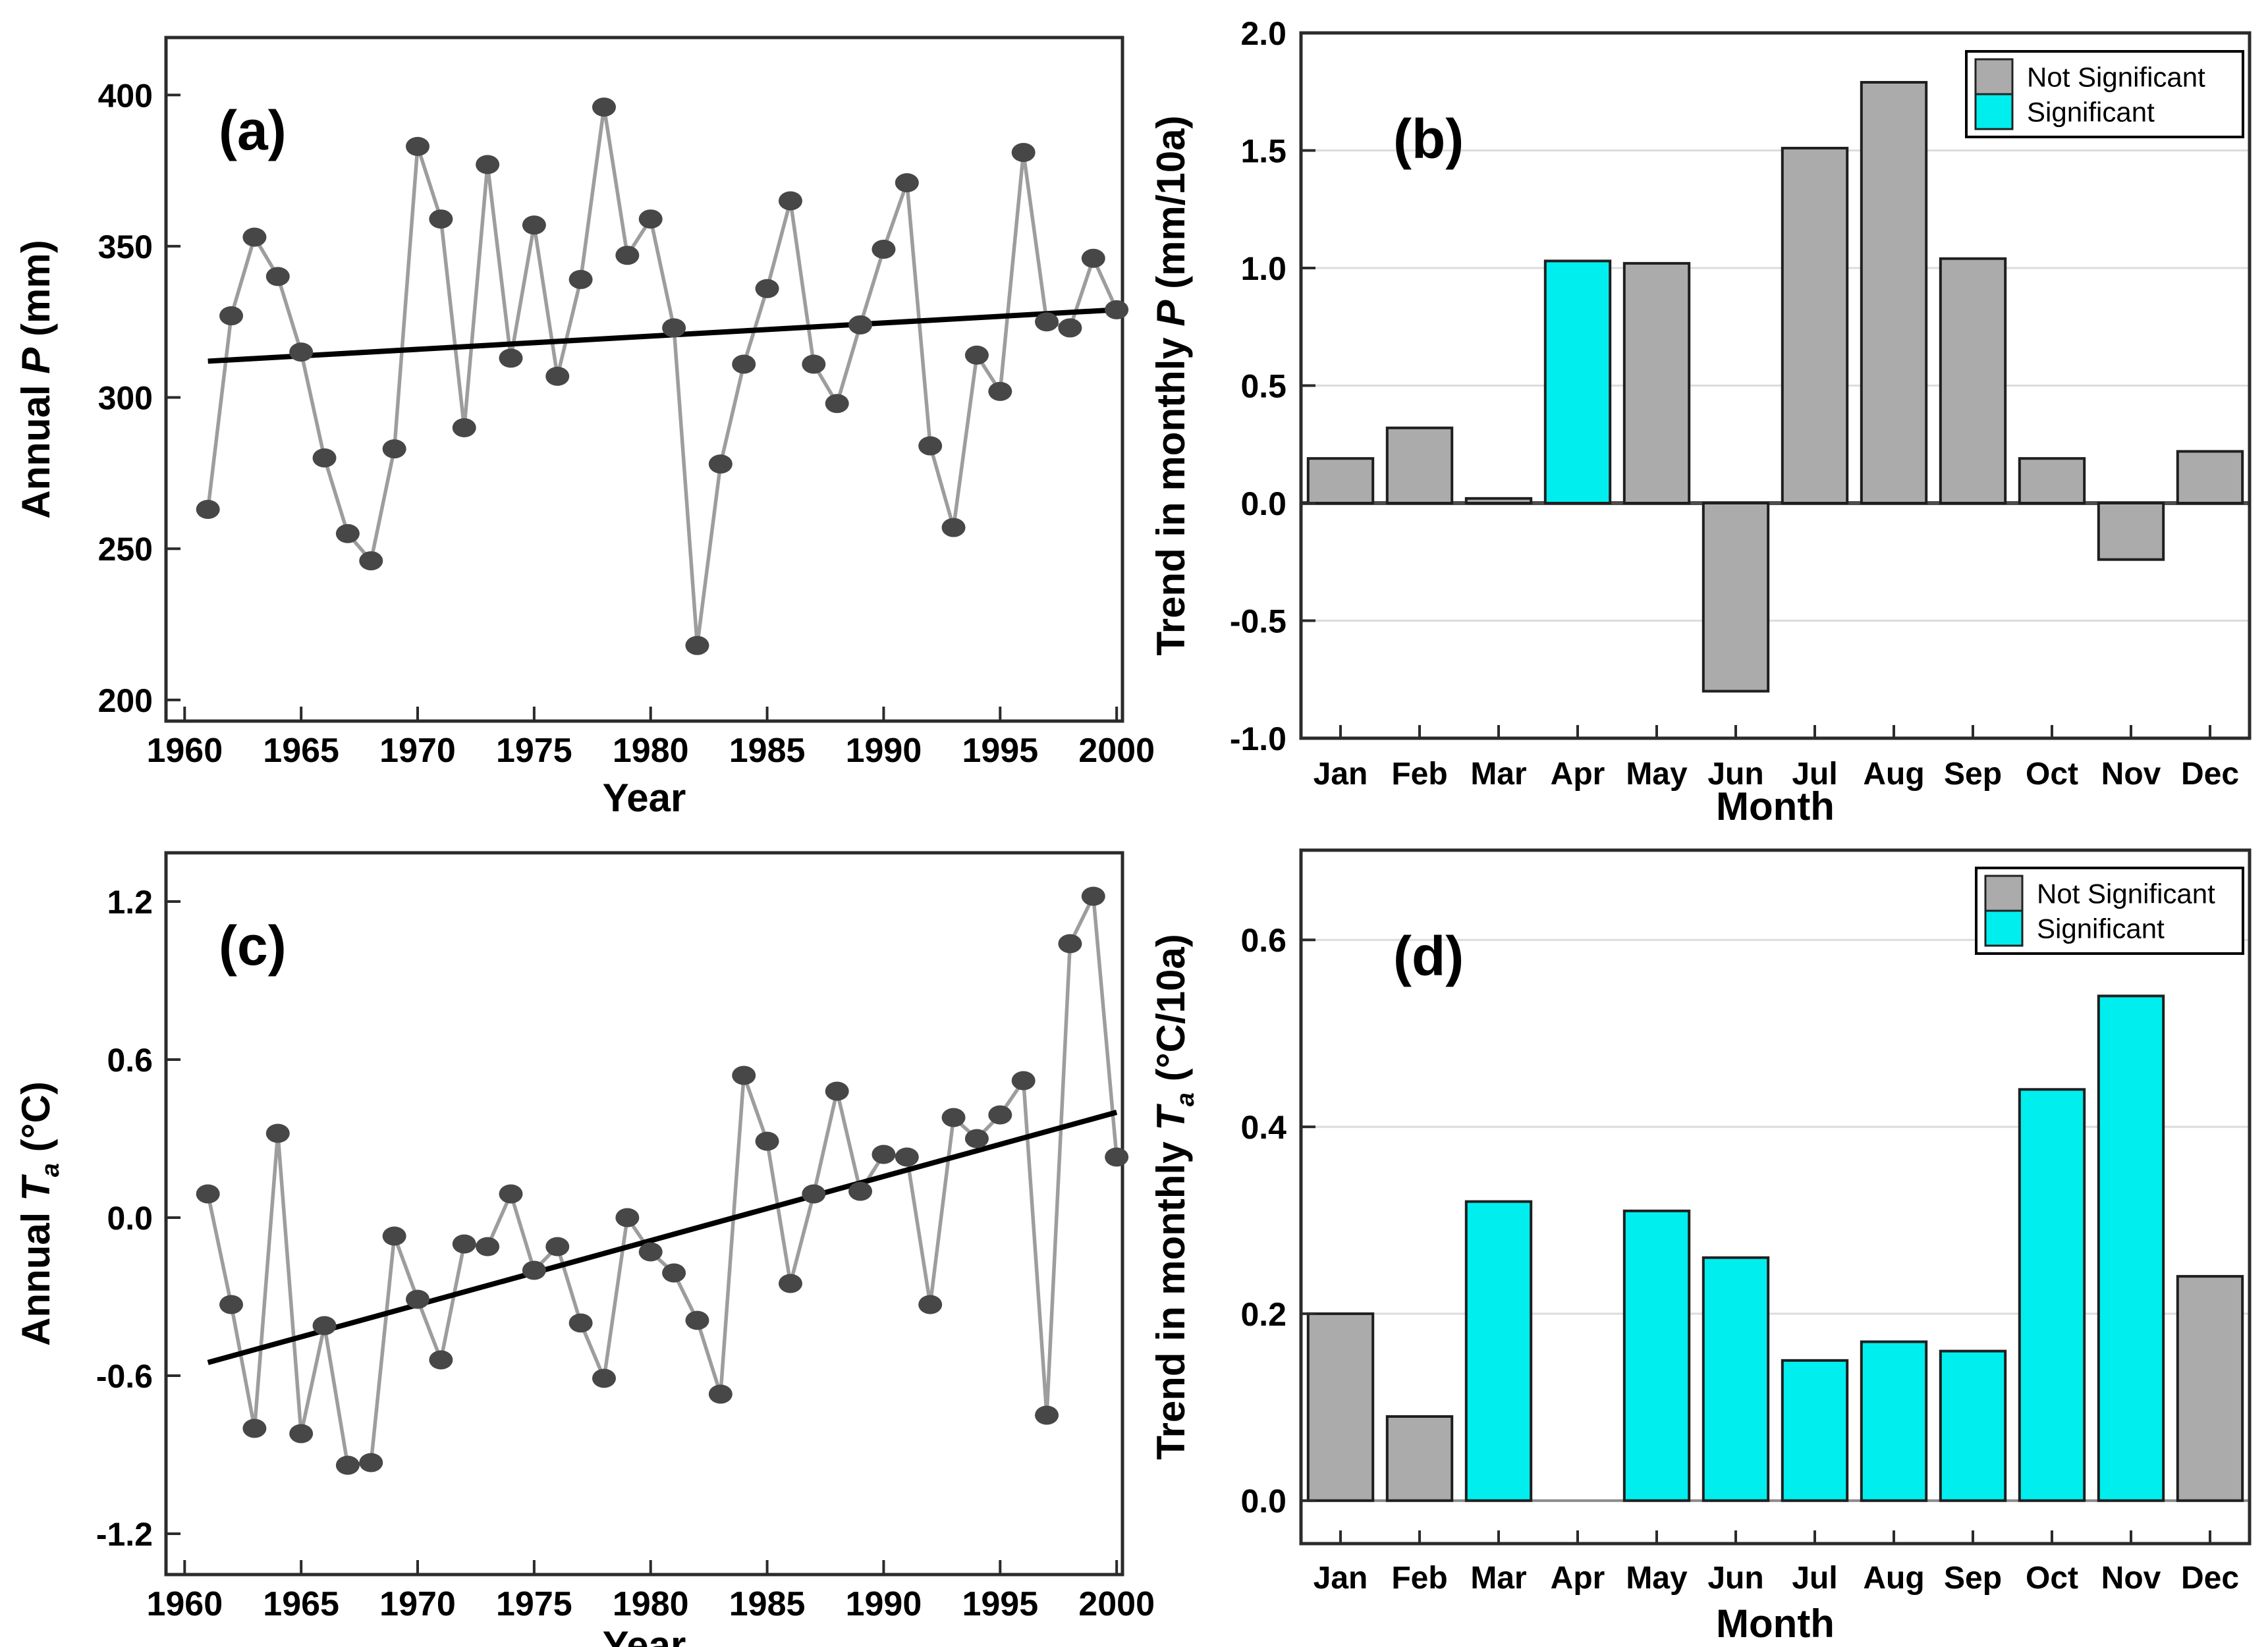  I want to click on bar-jun, so click(1735, 1379).